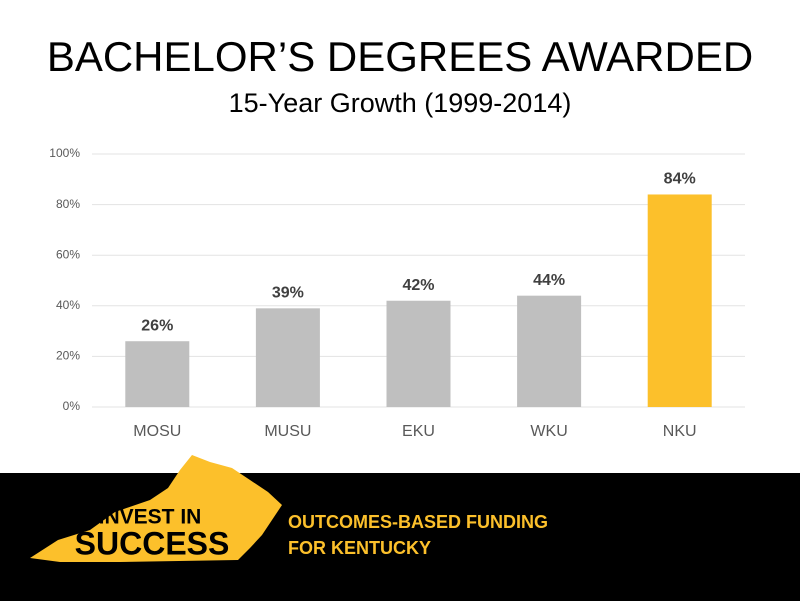  I want to click on x-tick-label: NKU, so click(680, 431).